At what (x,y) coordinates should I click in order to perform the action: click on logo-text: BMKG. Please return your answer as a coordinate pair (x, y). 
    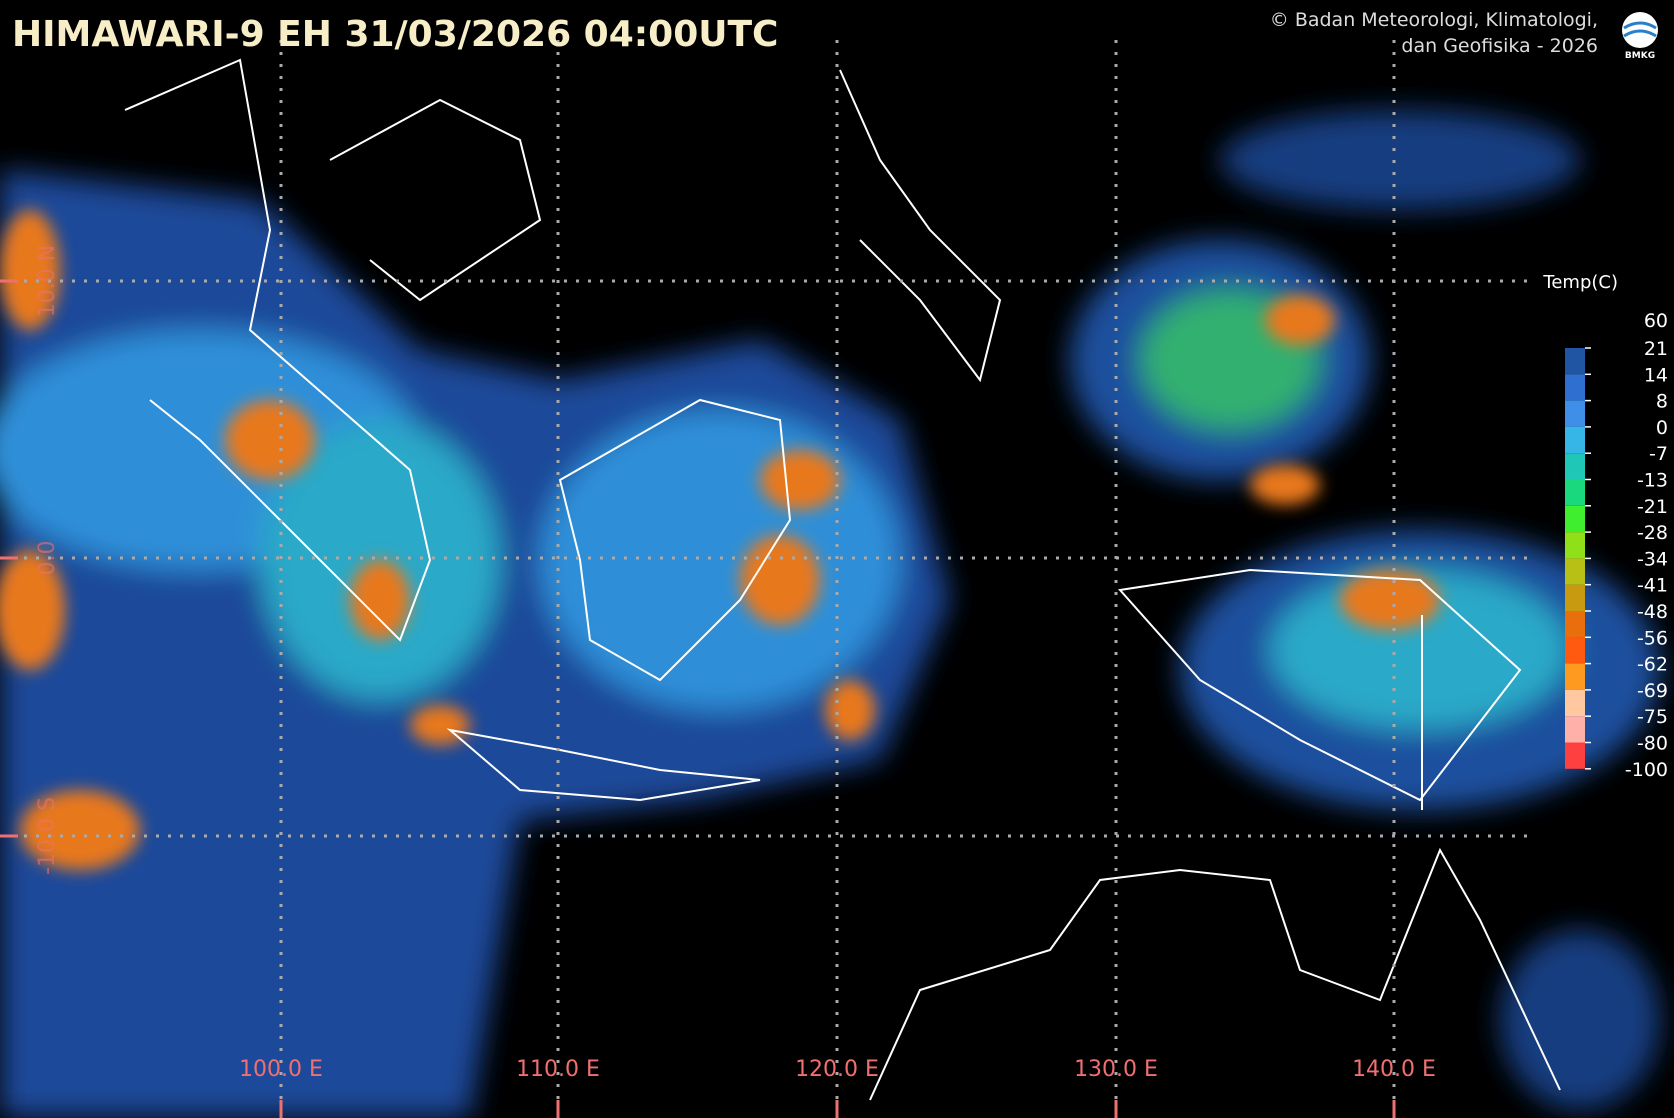
    Looking at the image, I should click on (1640, 56).